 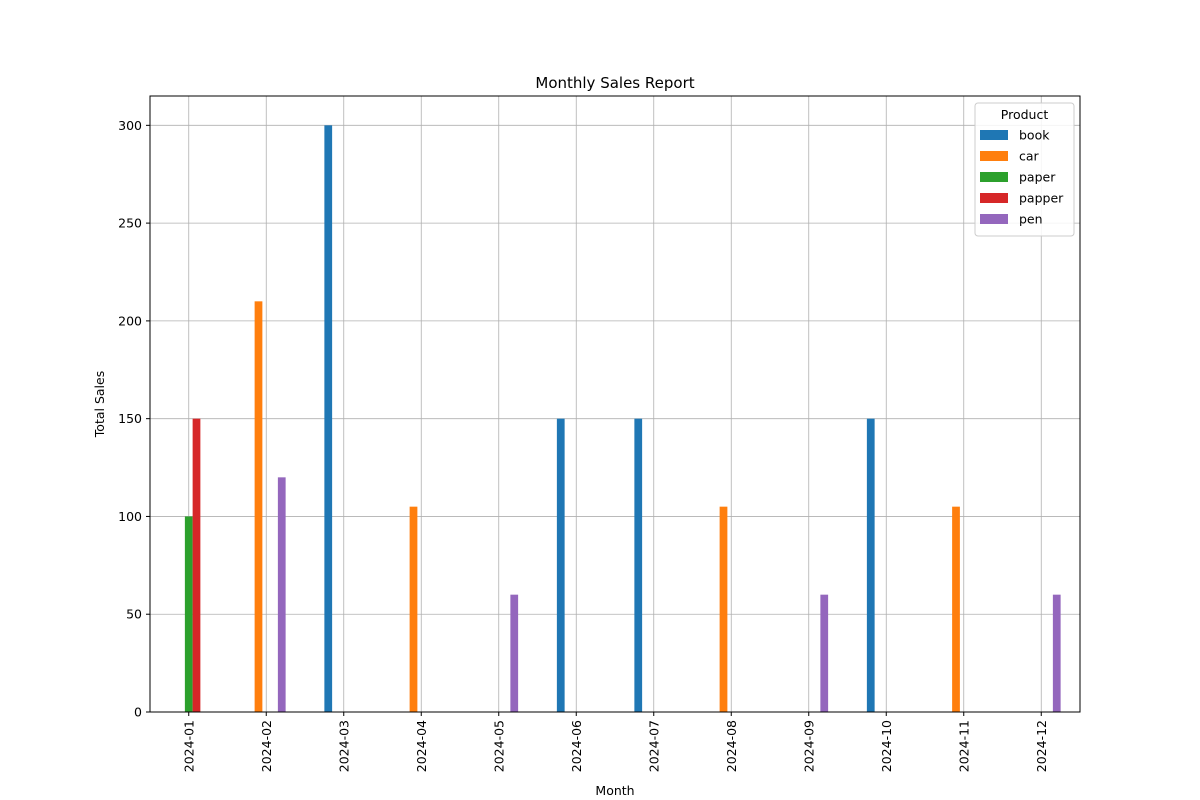 I want to click on legend-swatch-pen, so click(x=994, y=219).